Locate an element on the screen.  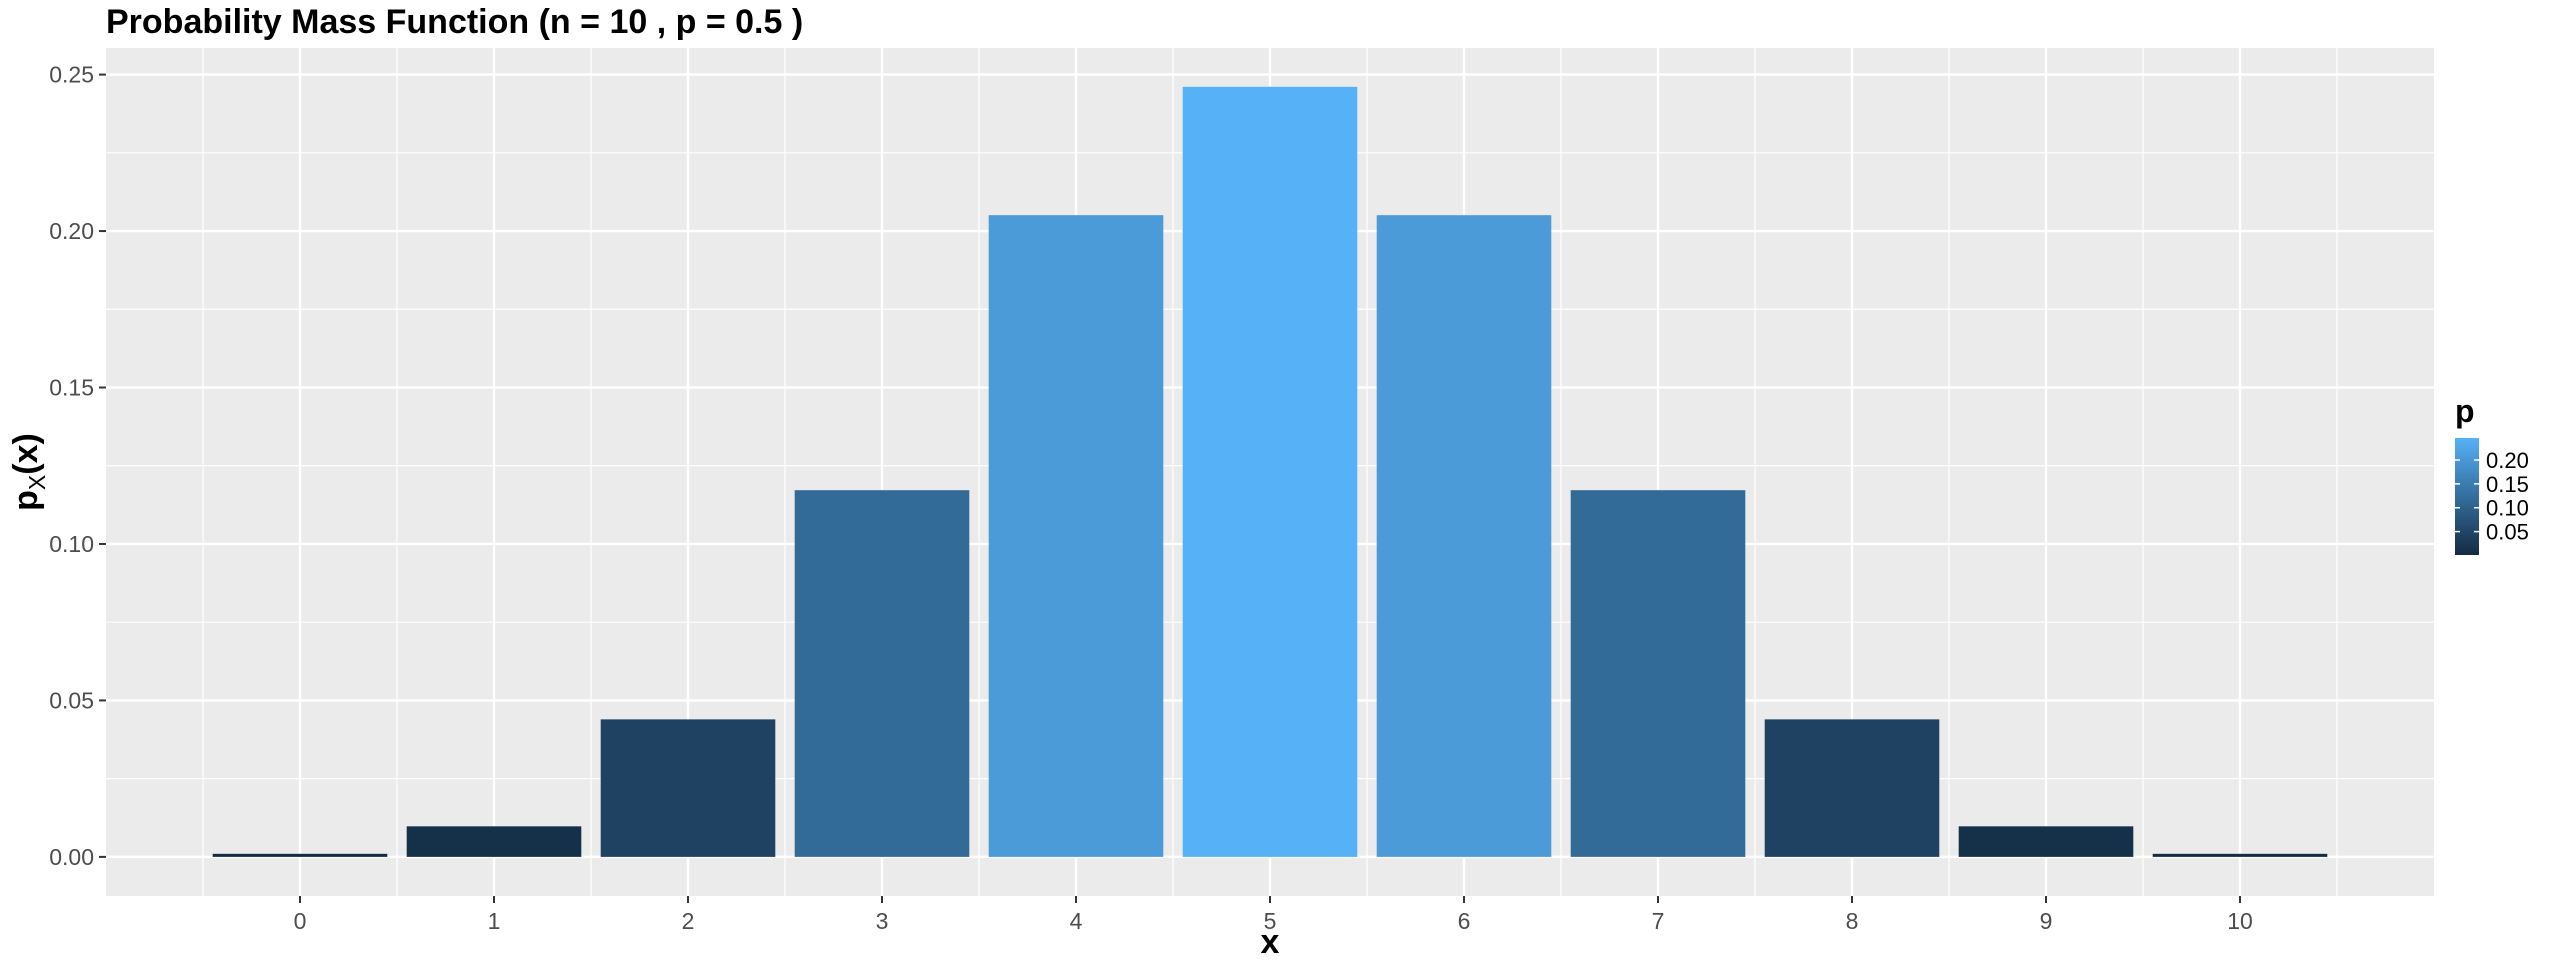
legend: p 0.200.150.100.05 is located at coordinates (2492, 474).